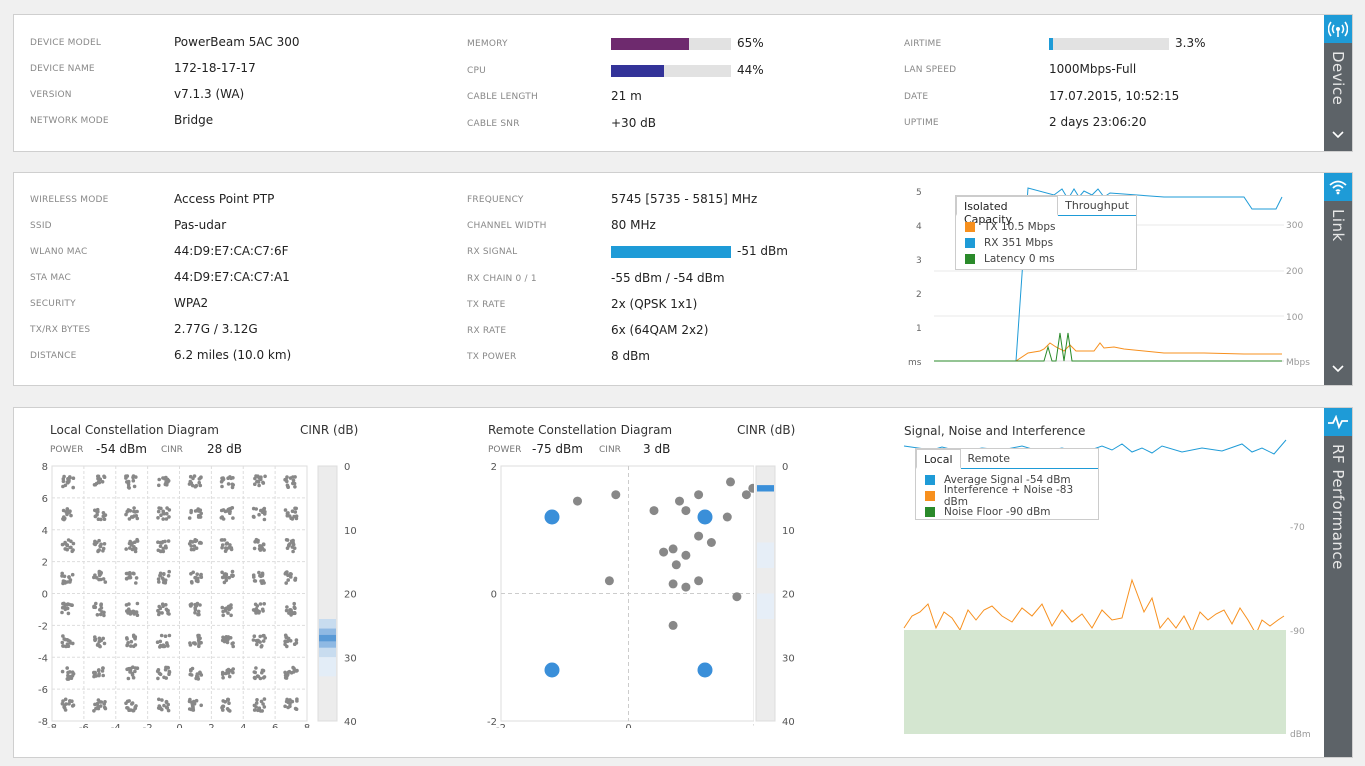 The width and height of the screenshot is (1365, 766). What do you see at coordinates (327, 593) in the screenshot?
I see `cinr-scale` at bounding box center [327, 593].